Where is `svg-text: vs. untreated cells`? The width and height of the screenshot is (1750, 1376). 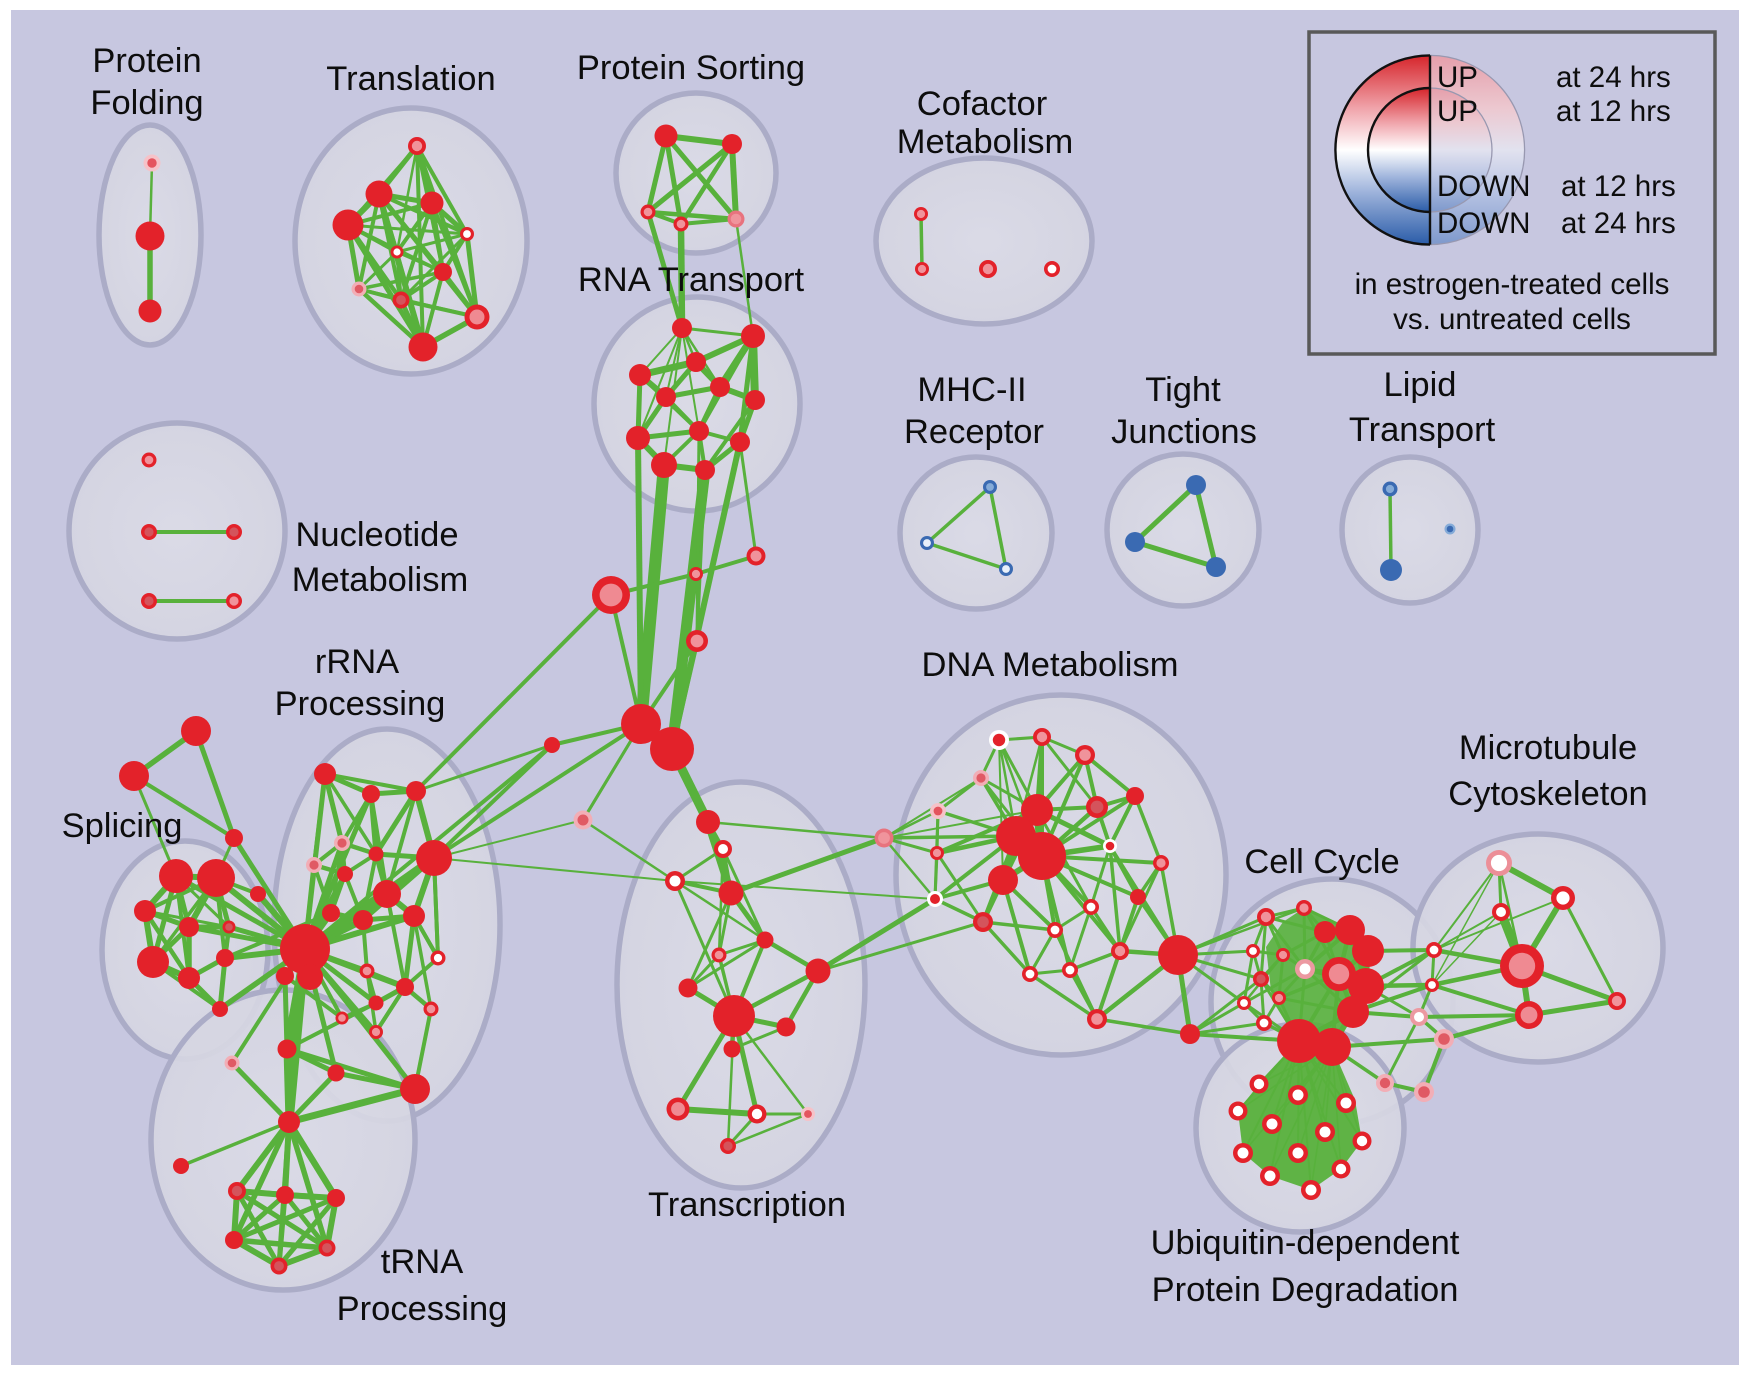 svg-text: vs. untreated cells is located at coordinates (1512, 319).